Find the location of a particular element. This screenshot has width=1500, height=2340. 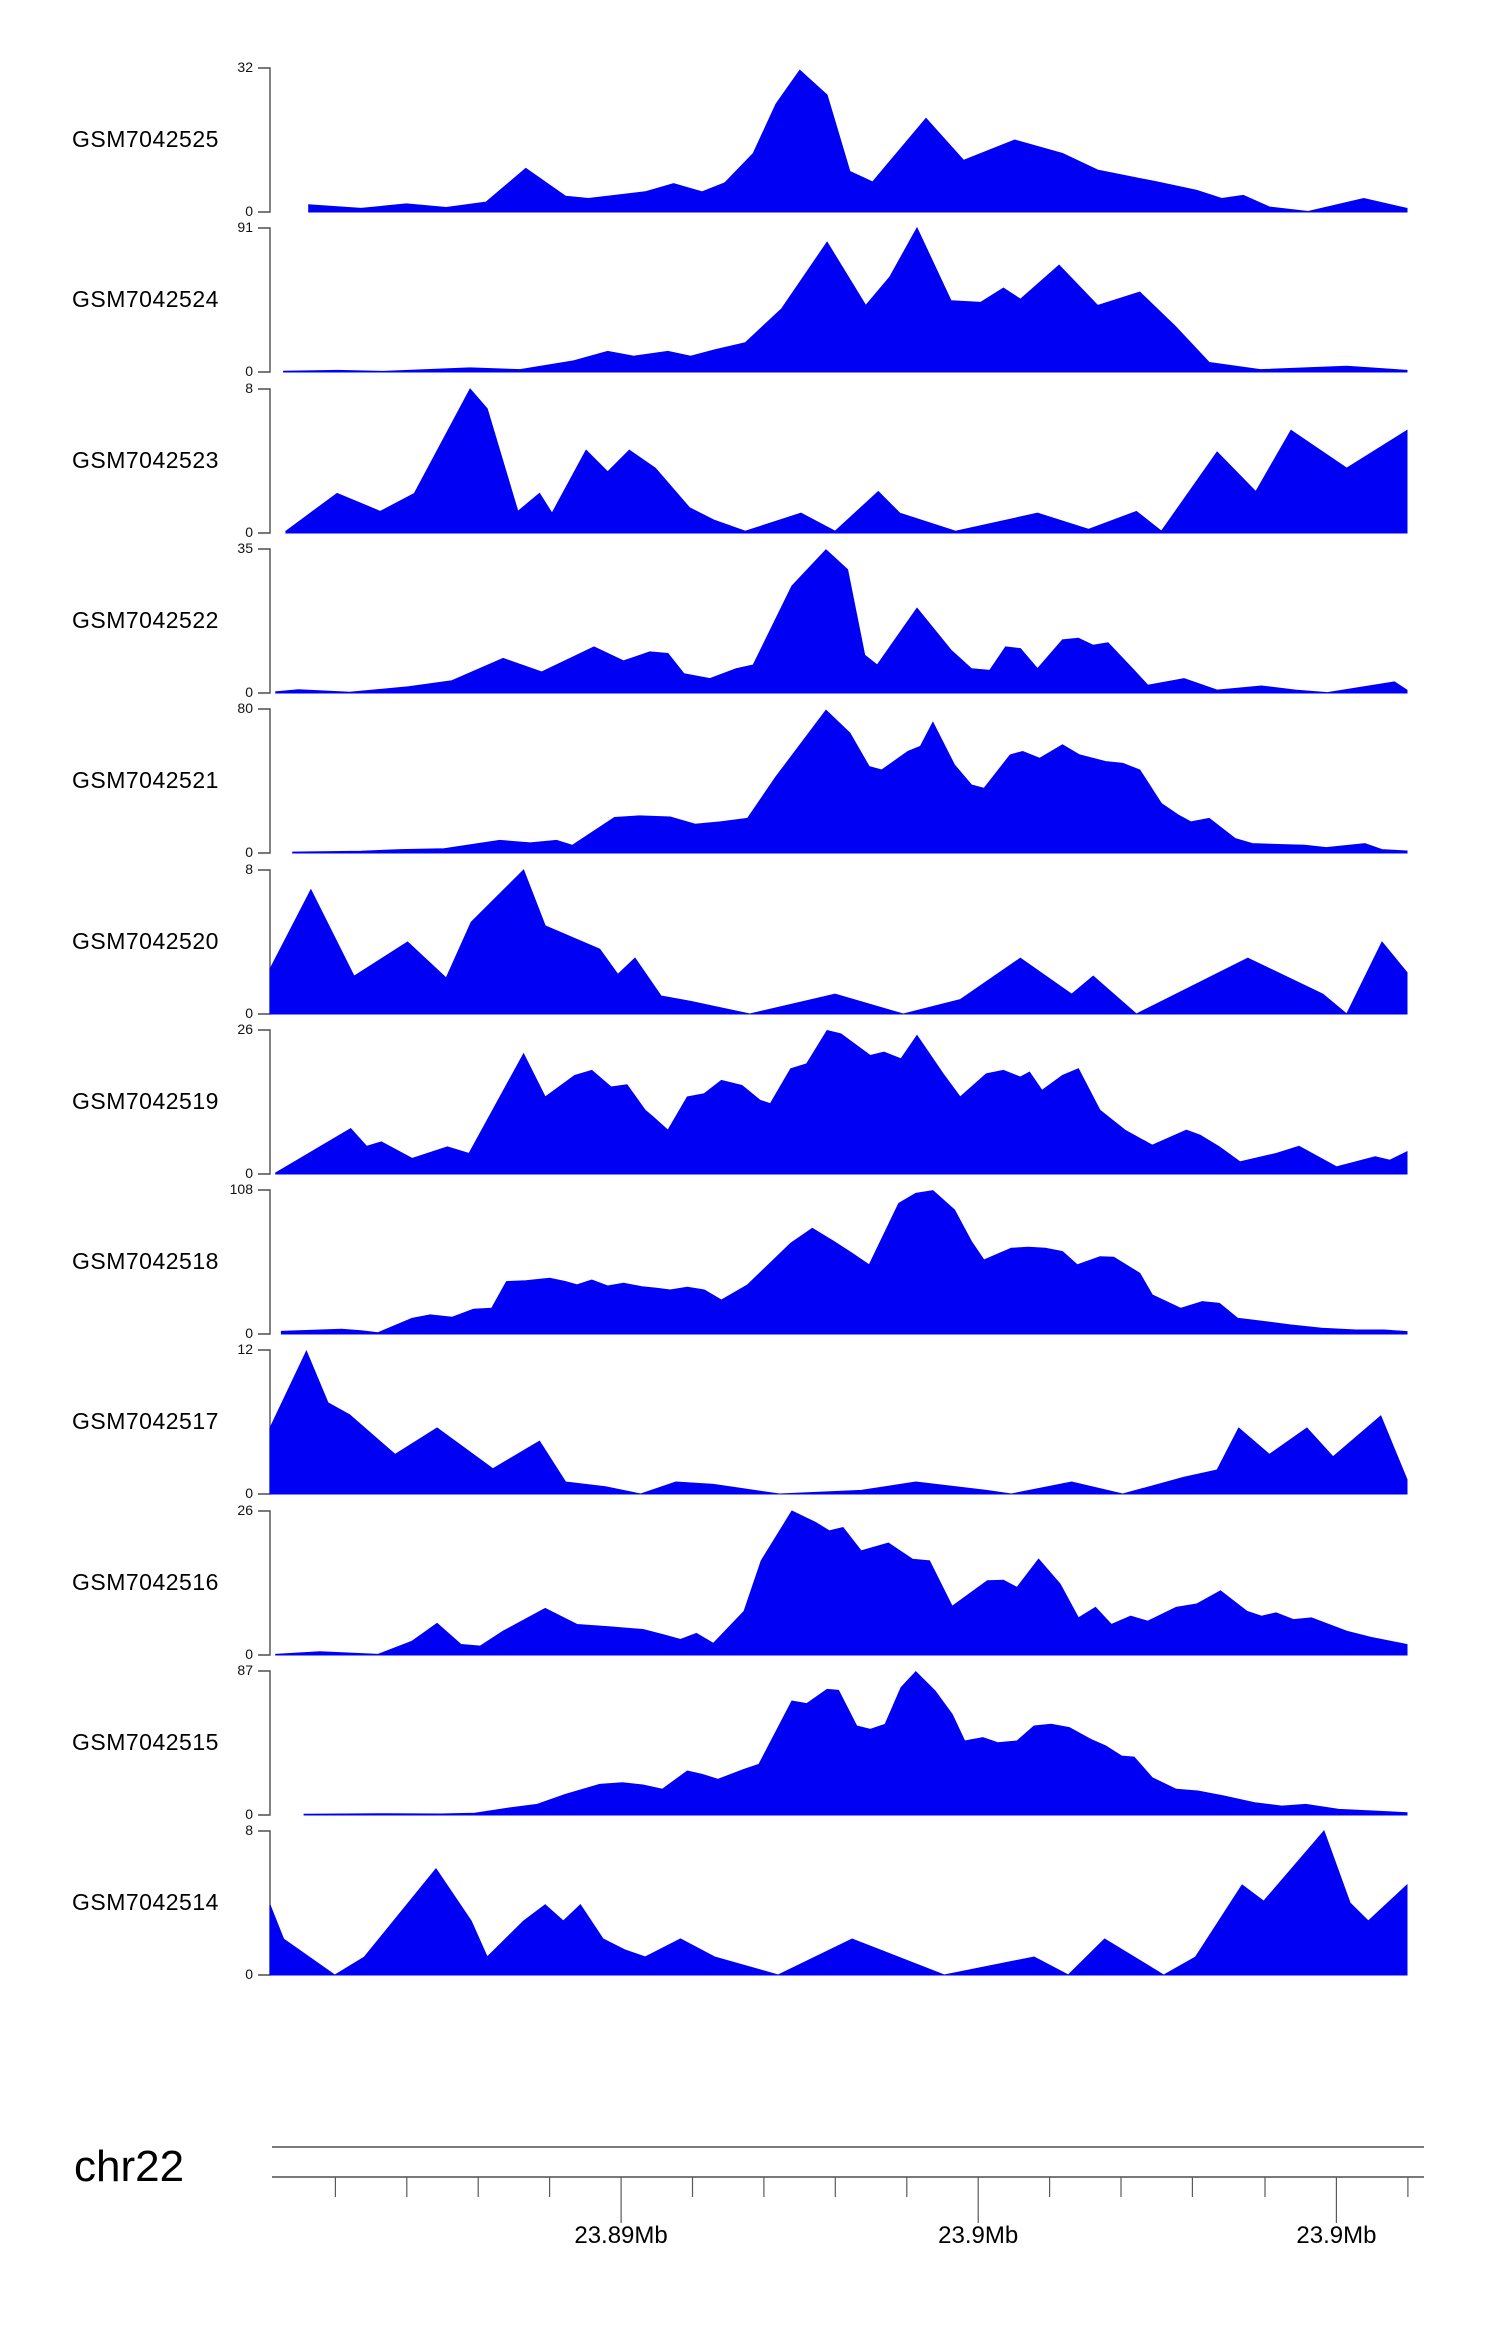

track-row: GSM7042524 91 0 is located at coordinates (750, 300).